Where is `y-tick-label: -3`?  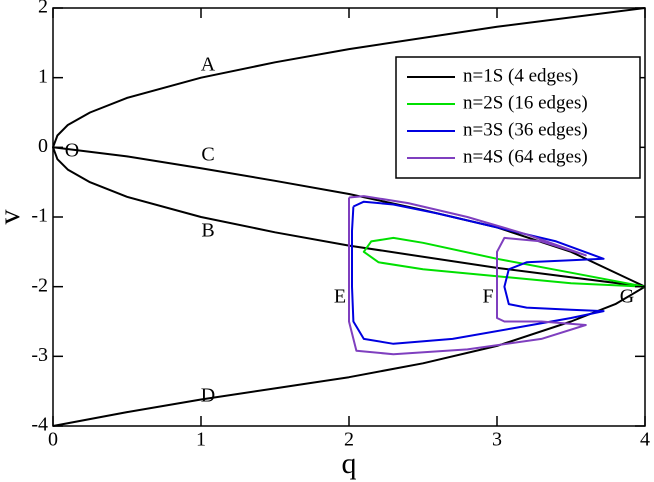 y-tick-label: -3 is located at coordinates (39, 355).